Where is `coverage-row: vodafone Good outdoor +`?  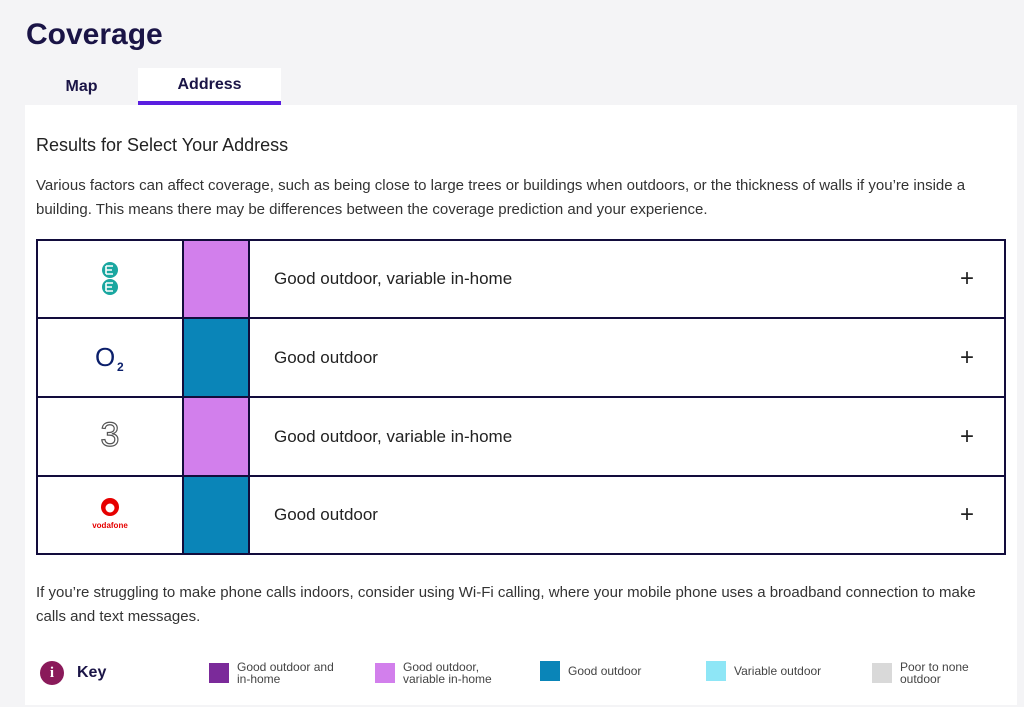 coverage-row: vodafone Good outdoor + is located at coordinates (521, 515).